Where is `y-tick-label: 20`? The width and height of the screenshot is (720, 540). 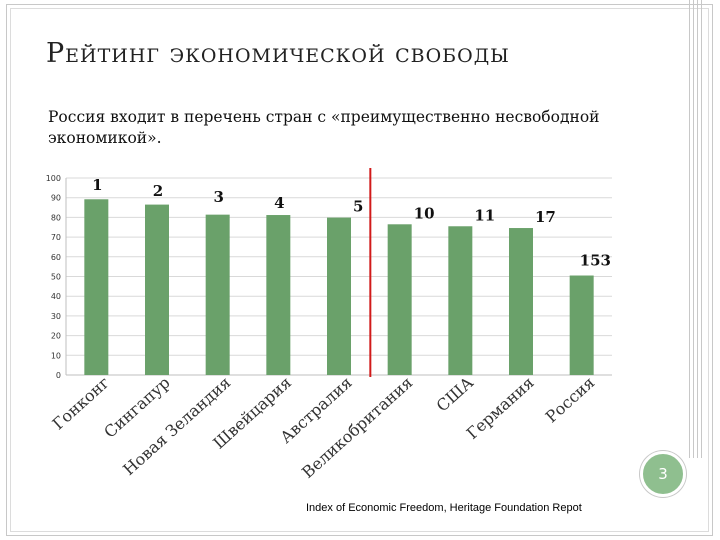 y-tick-label: 20 is located at coordinates (56, 336).